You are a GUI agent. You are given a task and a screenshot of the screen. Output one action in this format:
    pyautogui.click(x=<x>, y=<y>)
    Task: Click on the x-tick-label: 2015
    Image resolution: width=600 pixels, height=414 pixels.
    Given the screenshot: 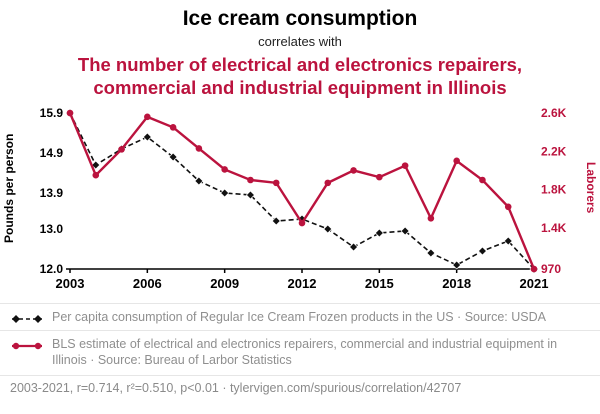 What is the action you would take?
    pyautogui.click(x=379, y=283)
    